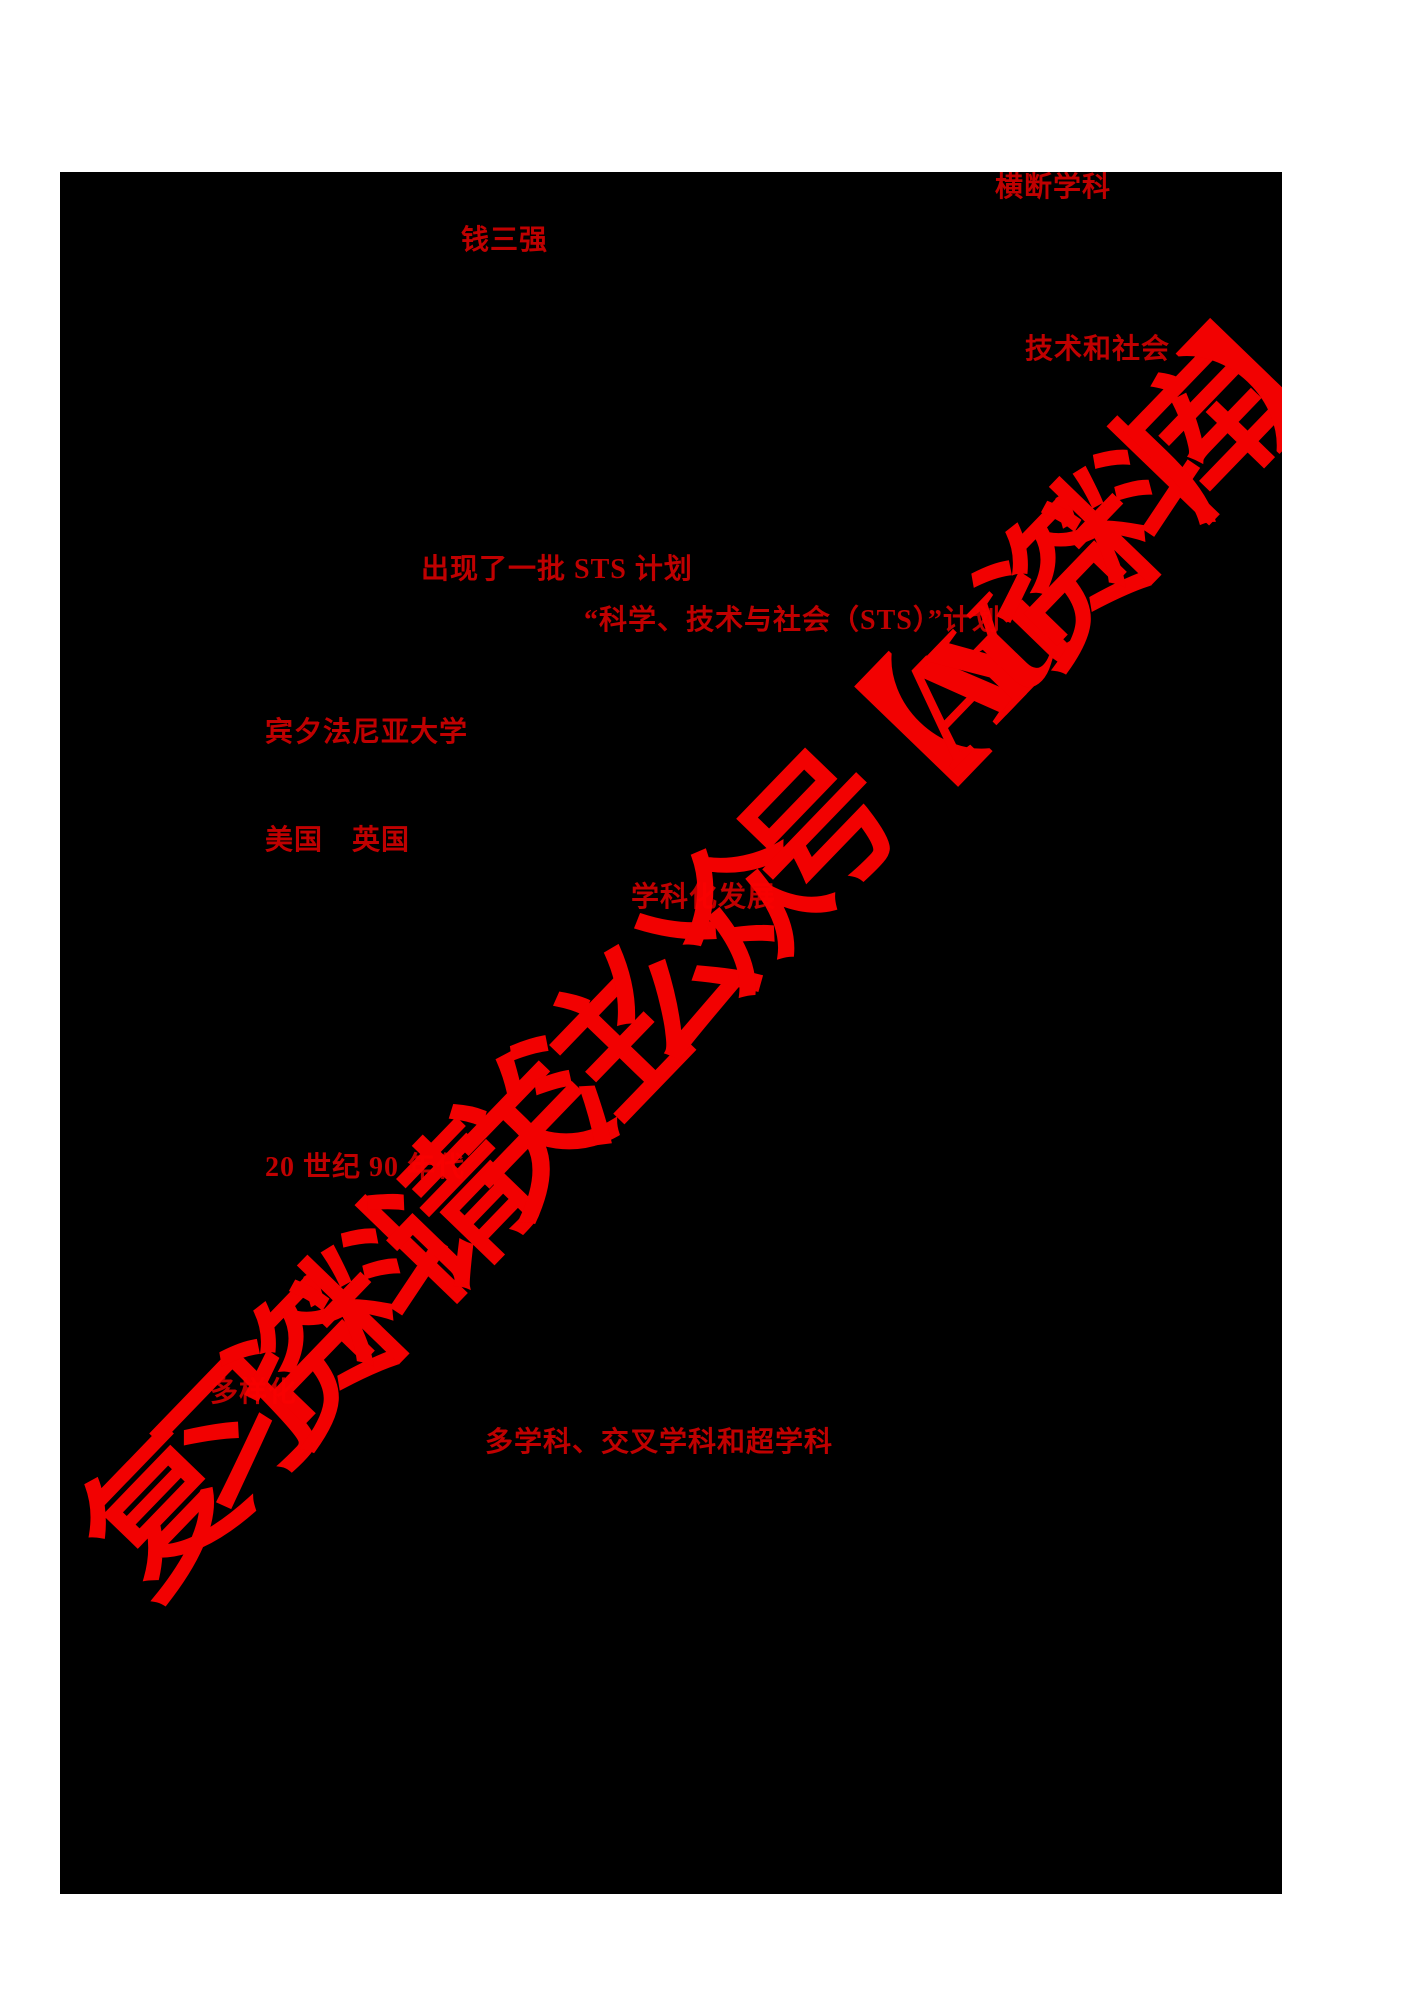 This screenshot has width=1410, height=1994. What do you see at coordinates (365, 1167) in the screenshot?
I see `answer-highlight: 20 世纪 90 年代` at bounding box center [365, 1167].